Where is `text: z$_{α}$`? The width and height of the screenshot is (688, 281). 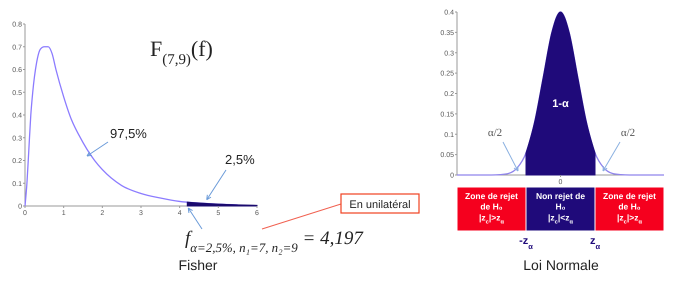
text: z$_{α}$ is located at coordinates (595, 242).